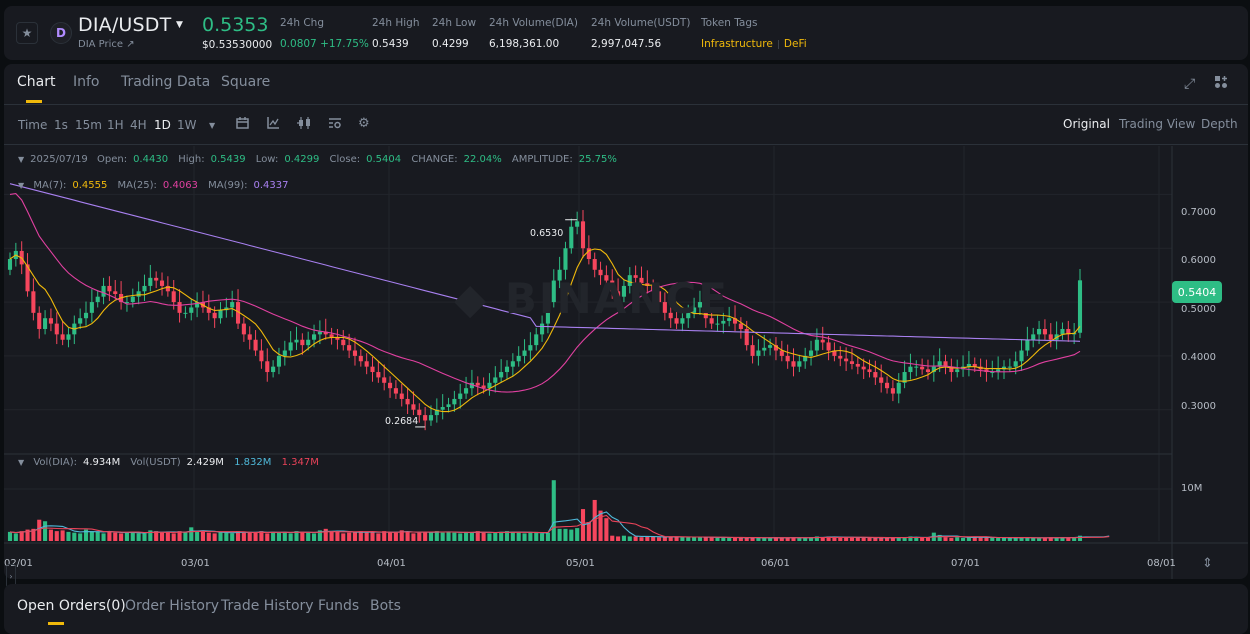  What do you see at coordinates (137, 185) in the screenshot?
I see `ma25-label: MA(25):` at bounding box center [137, 185].